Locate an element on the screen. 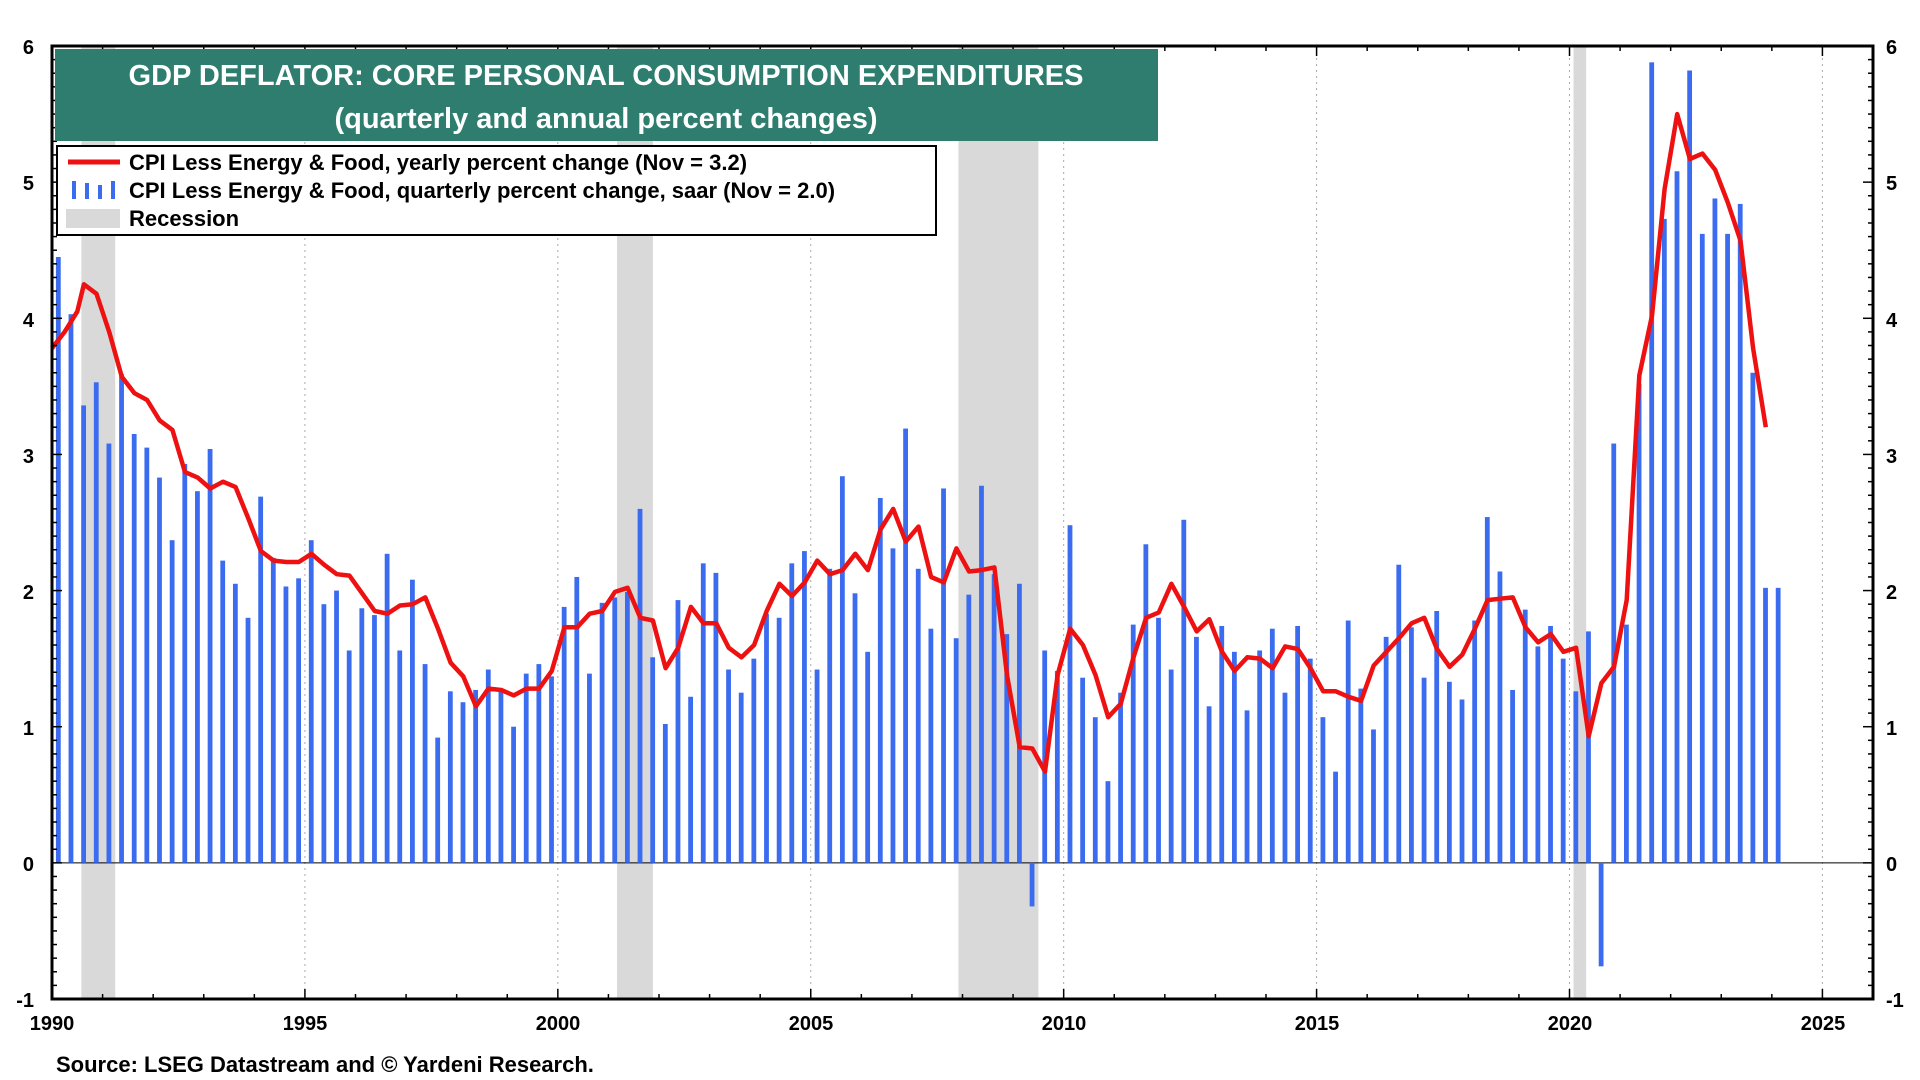 The image size is (1920, 1080). y-tick-label-right-neg1: -1 is located at coordinates (1895, 1001).